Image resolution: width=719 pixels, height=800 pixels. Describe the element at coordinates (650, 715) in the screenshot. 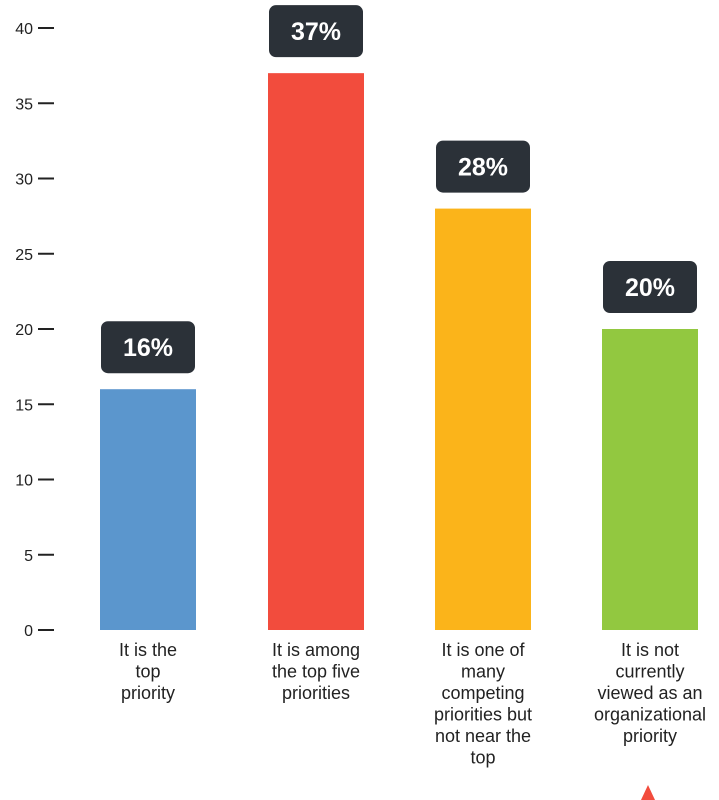

I see `category-label-line: organizational` at that location.